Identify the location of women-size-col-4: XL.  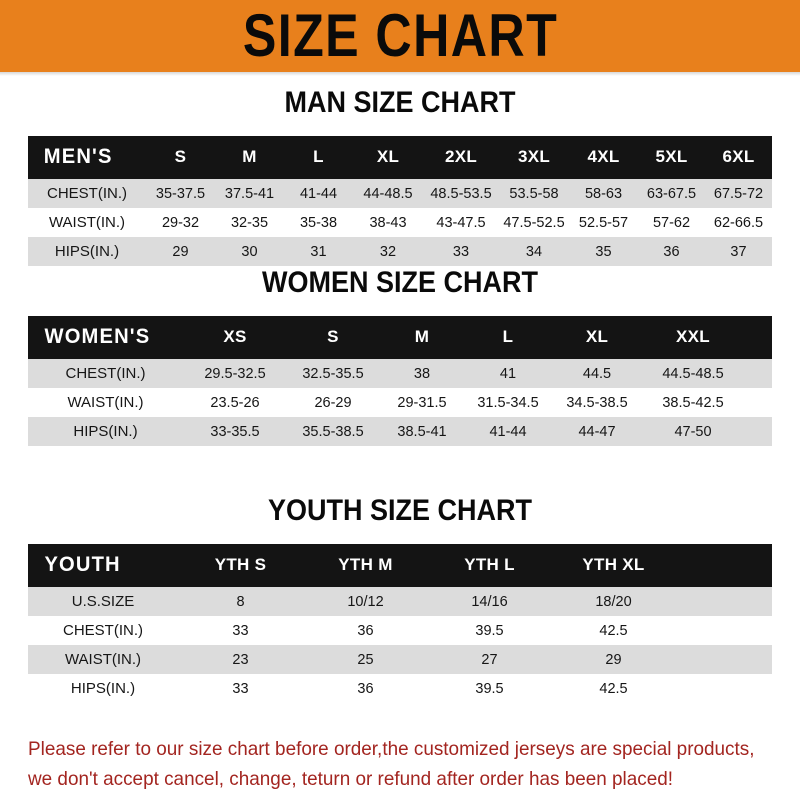
(597, 336).